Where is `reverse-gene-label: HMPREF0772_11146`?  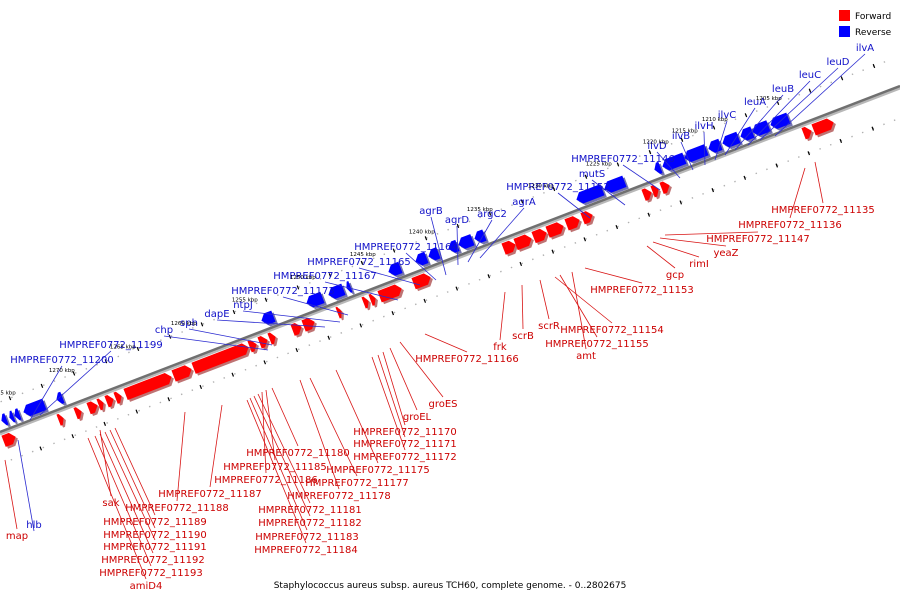
reverse-gene-label: HMPREF0772_11146 is located at coordinates (622, 159).